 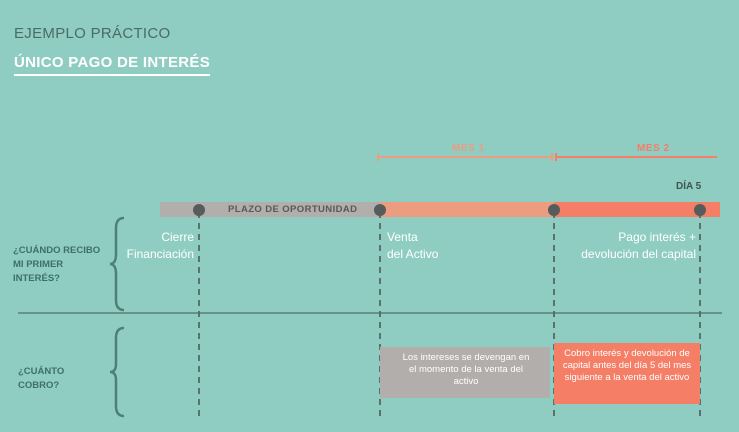 What do you see at coordinates (657, 237) in the screenshot?
I see `milestone-payment-line1: Pago interés +` at bounding box center [657, 237].